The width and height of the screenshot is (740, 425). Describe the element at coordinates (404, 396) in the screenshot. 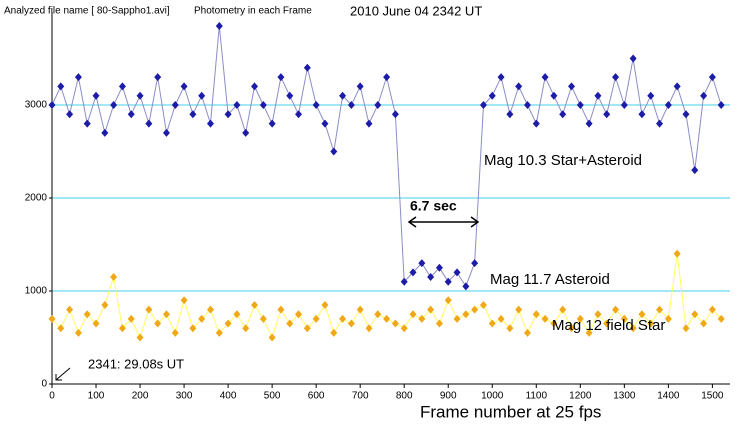

I see `x-tick-label: 800` at that location.